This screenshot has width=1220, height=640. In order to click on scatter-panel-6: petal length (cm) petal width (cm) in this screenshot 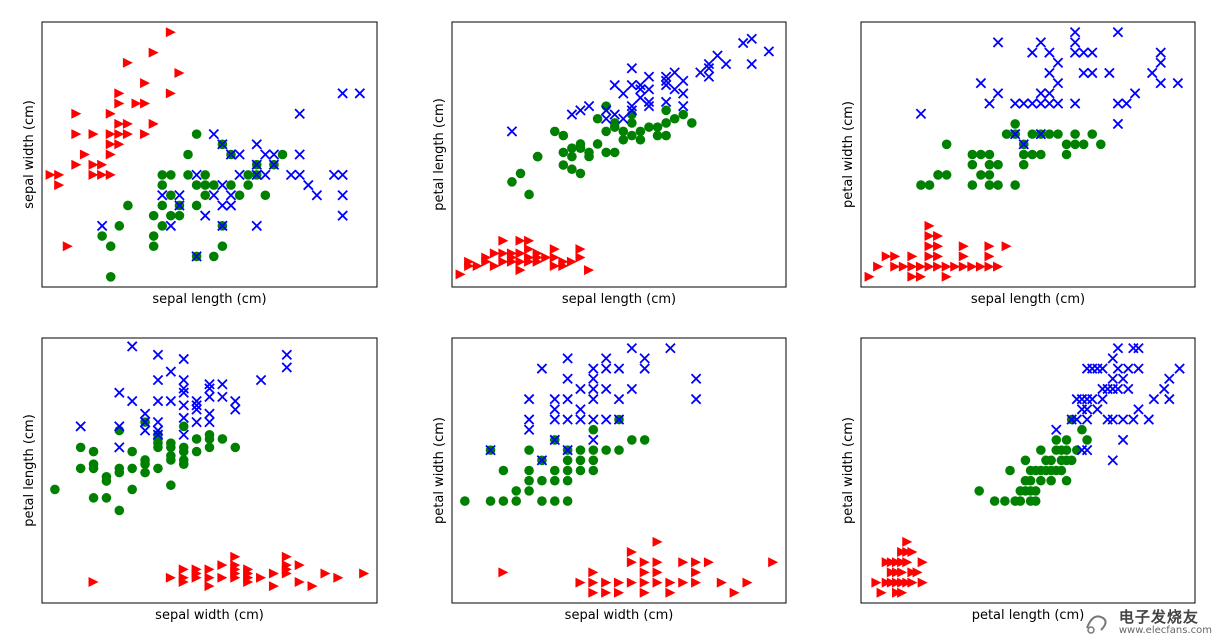, I will do `click(1018, 480)`.